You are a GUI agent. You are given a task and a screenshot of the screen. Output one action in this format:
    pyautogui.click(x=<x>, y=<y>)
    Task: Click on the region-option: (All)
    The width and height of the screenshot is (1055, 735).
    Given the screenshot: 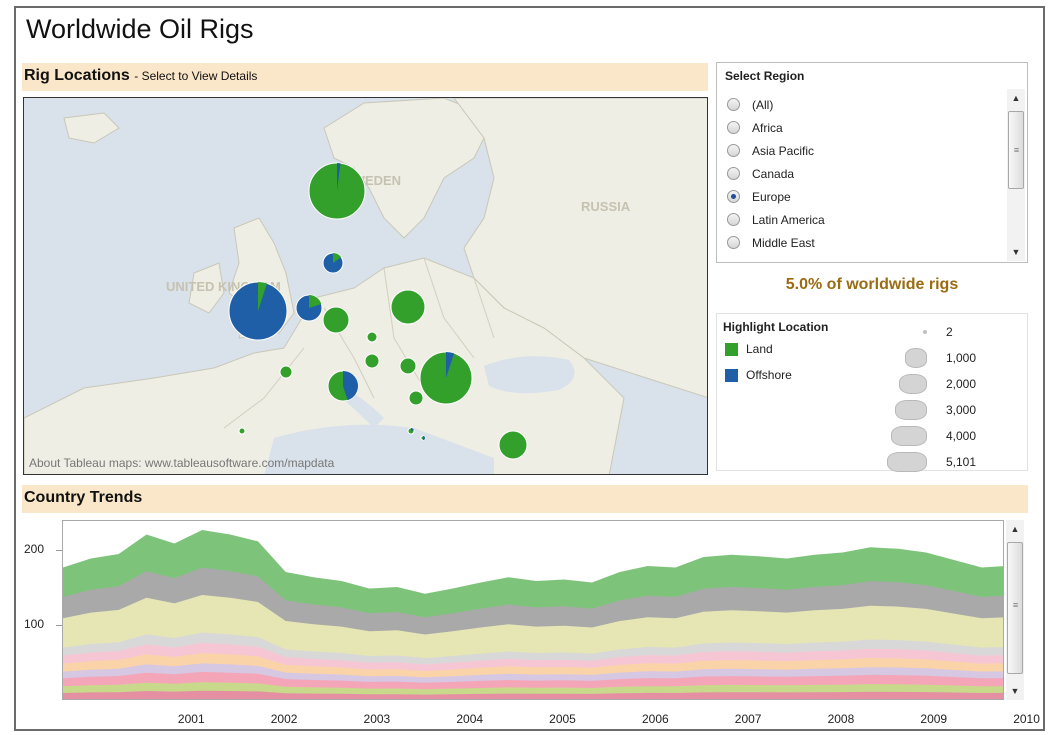 What is the action you would take?
    pyautogui.click(x=867, y=104)
    